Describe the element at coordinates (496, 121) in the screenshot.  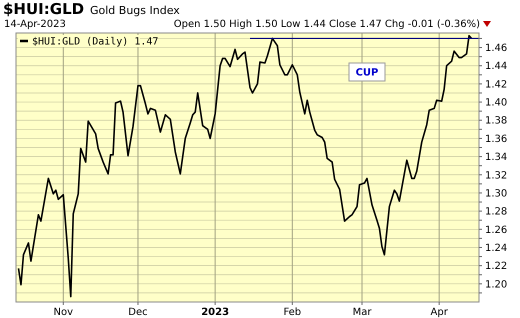
I see `y-tick-label: 1.38` at that location.